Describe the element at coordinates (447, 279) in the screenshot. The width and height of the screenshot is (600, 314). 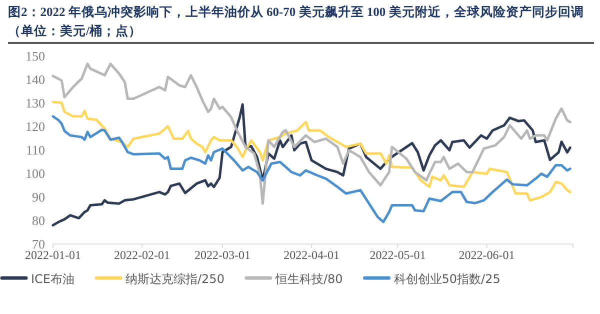
I see `legend-label: 科创创业50指数/25` at that location.